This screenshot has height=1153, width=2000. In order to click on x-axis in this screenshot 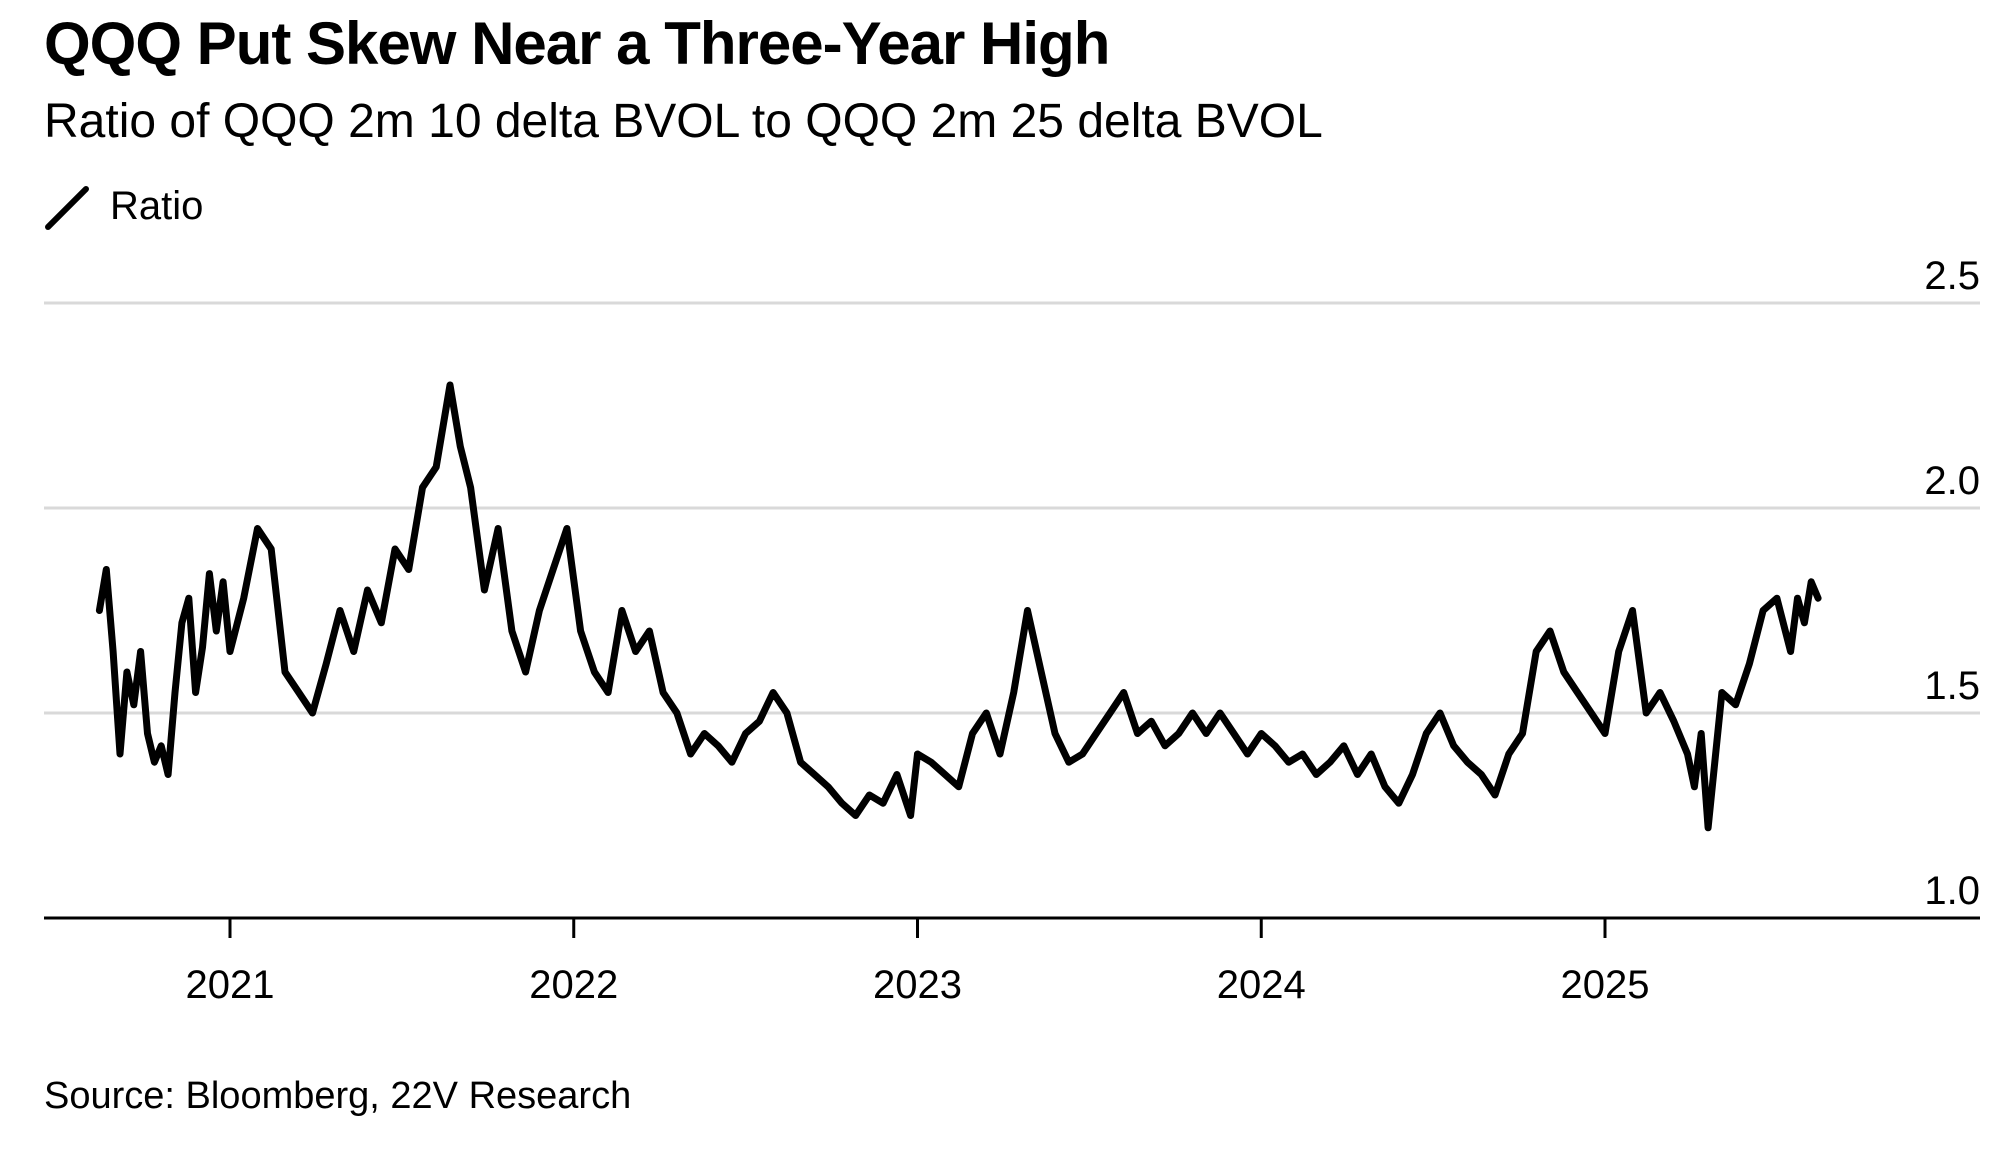, I will do `click(1012, 927)`.